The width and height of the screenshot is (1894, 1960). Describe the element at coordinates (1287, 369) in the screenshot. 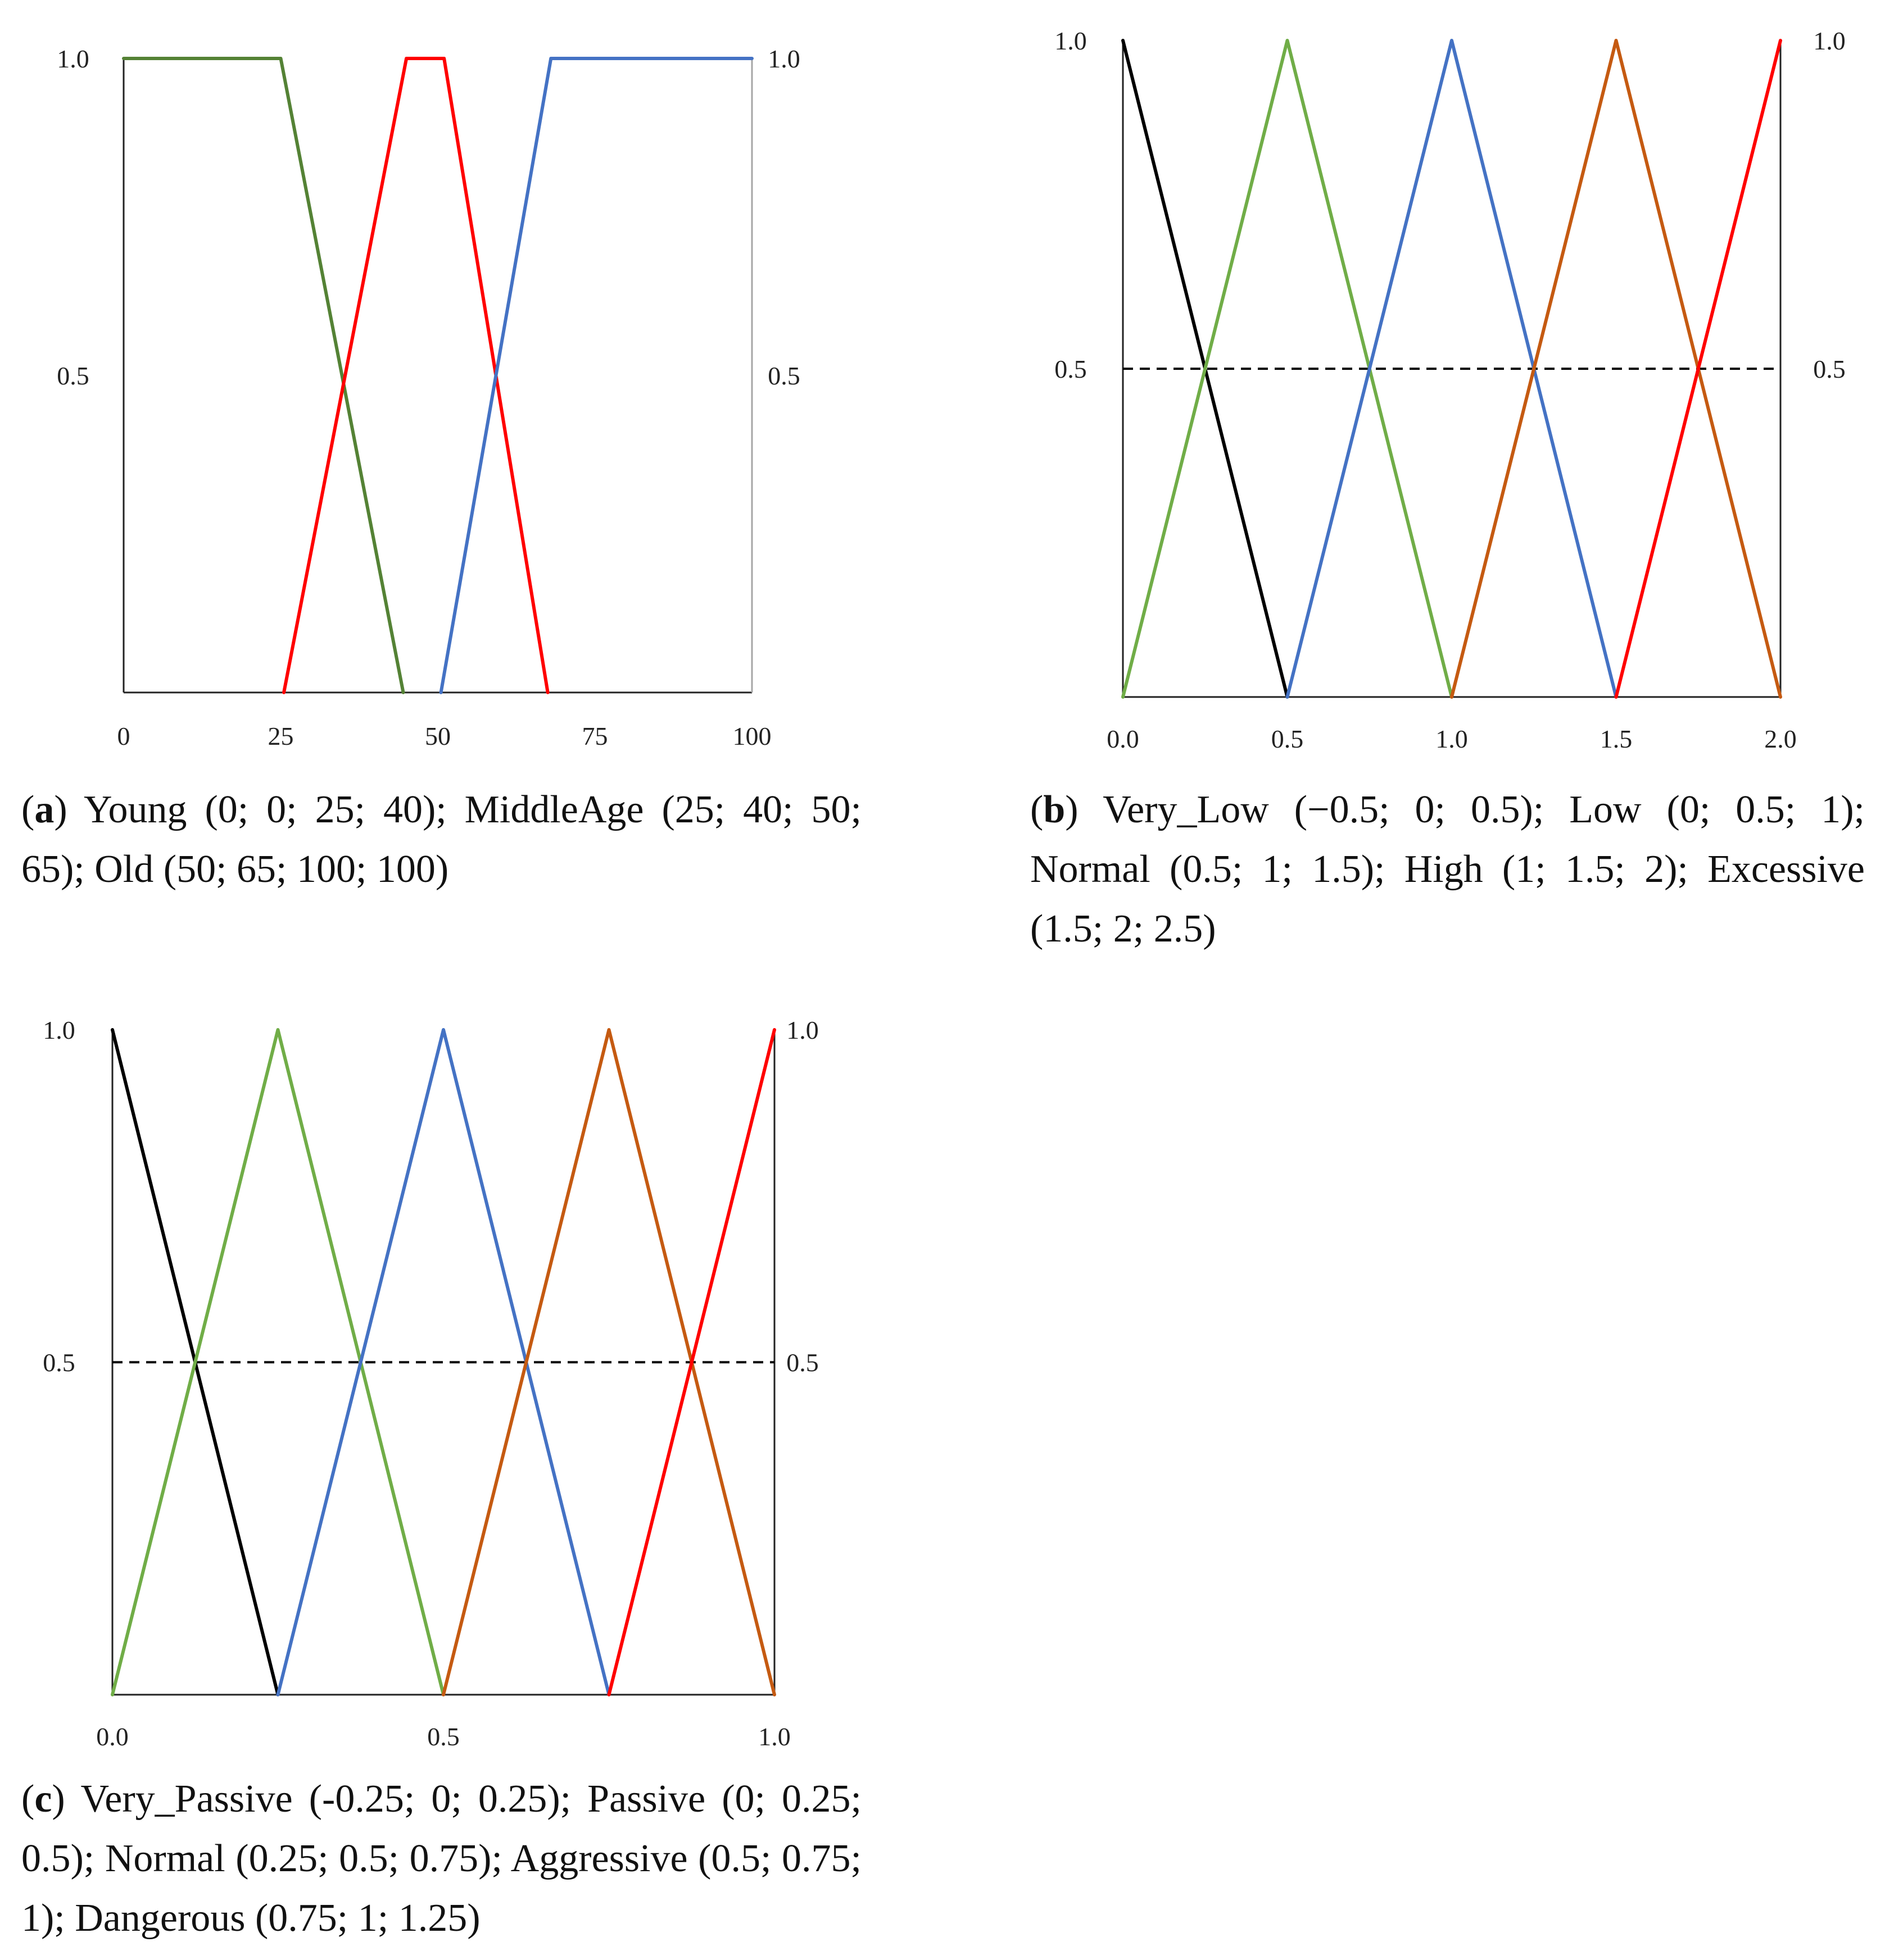

I see `series-line-low` at that location.